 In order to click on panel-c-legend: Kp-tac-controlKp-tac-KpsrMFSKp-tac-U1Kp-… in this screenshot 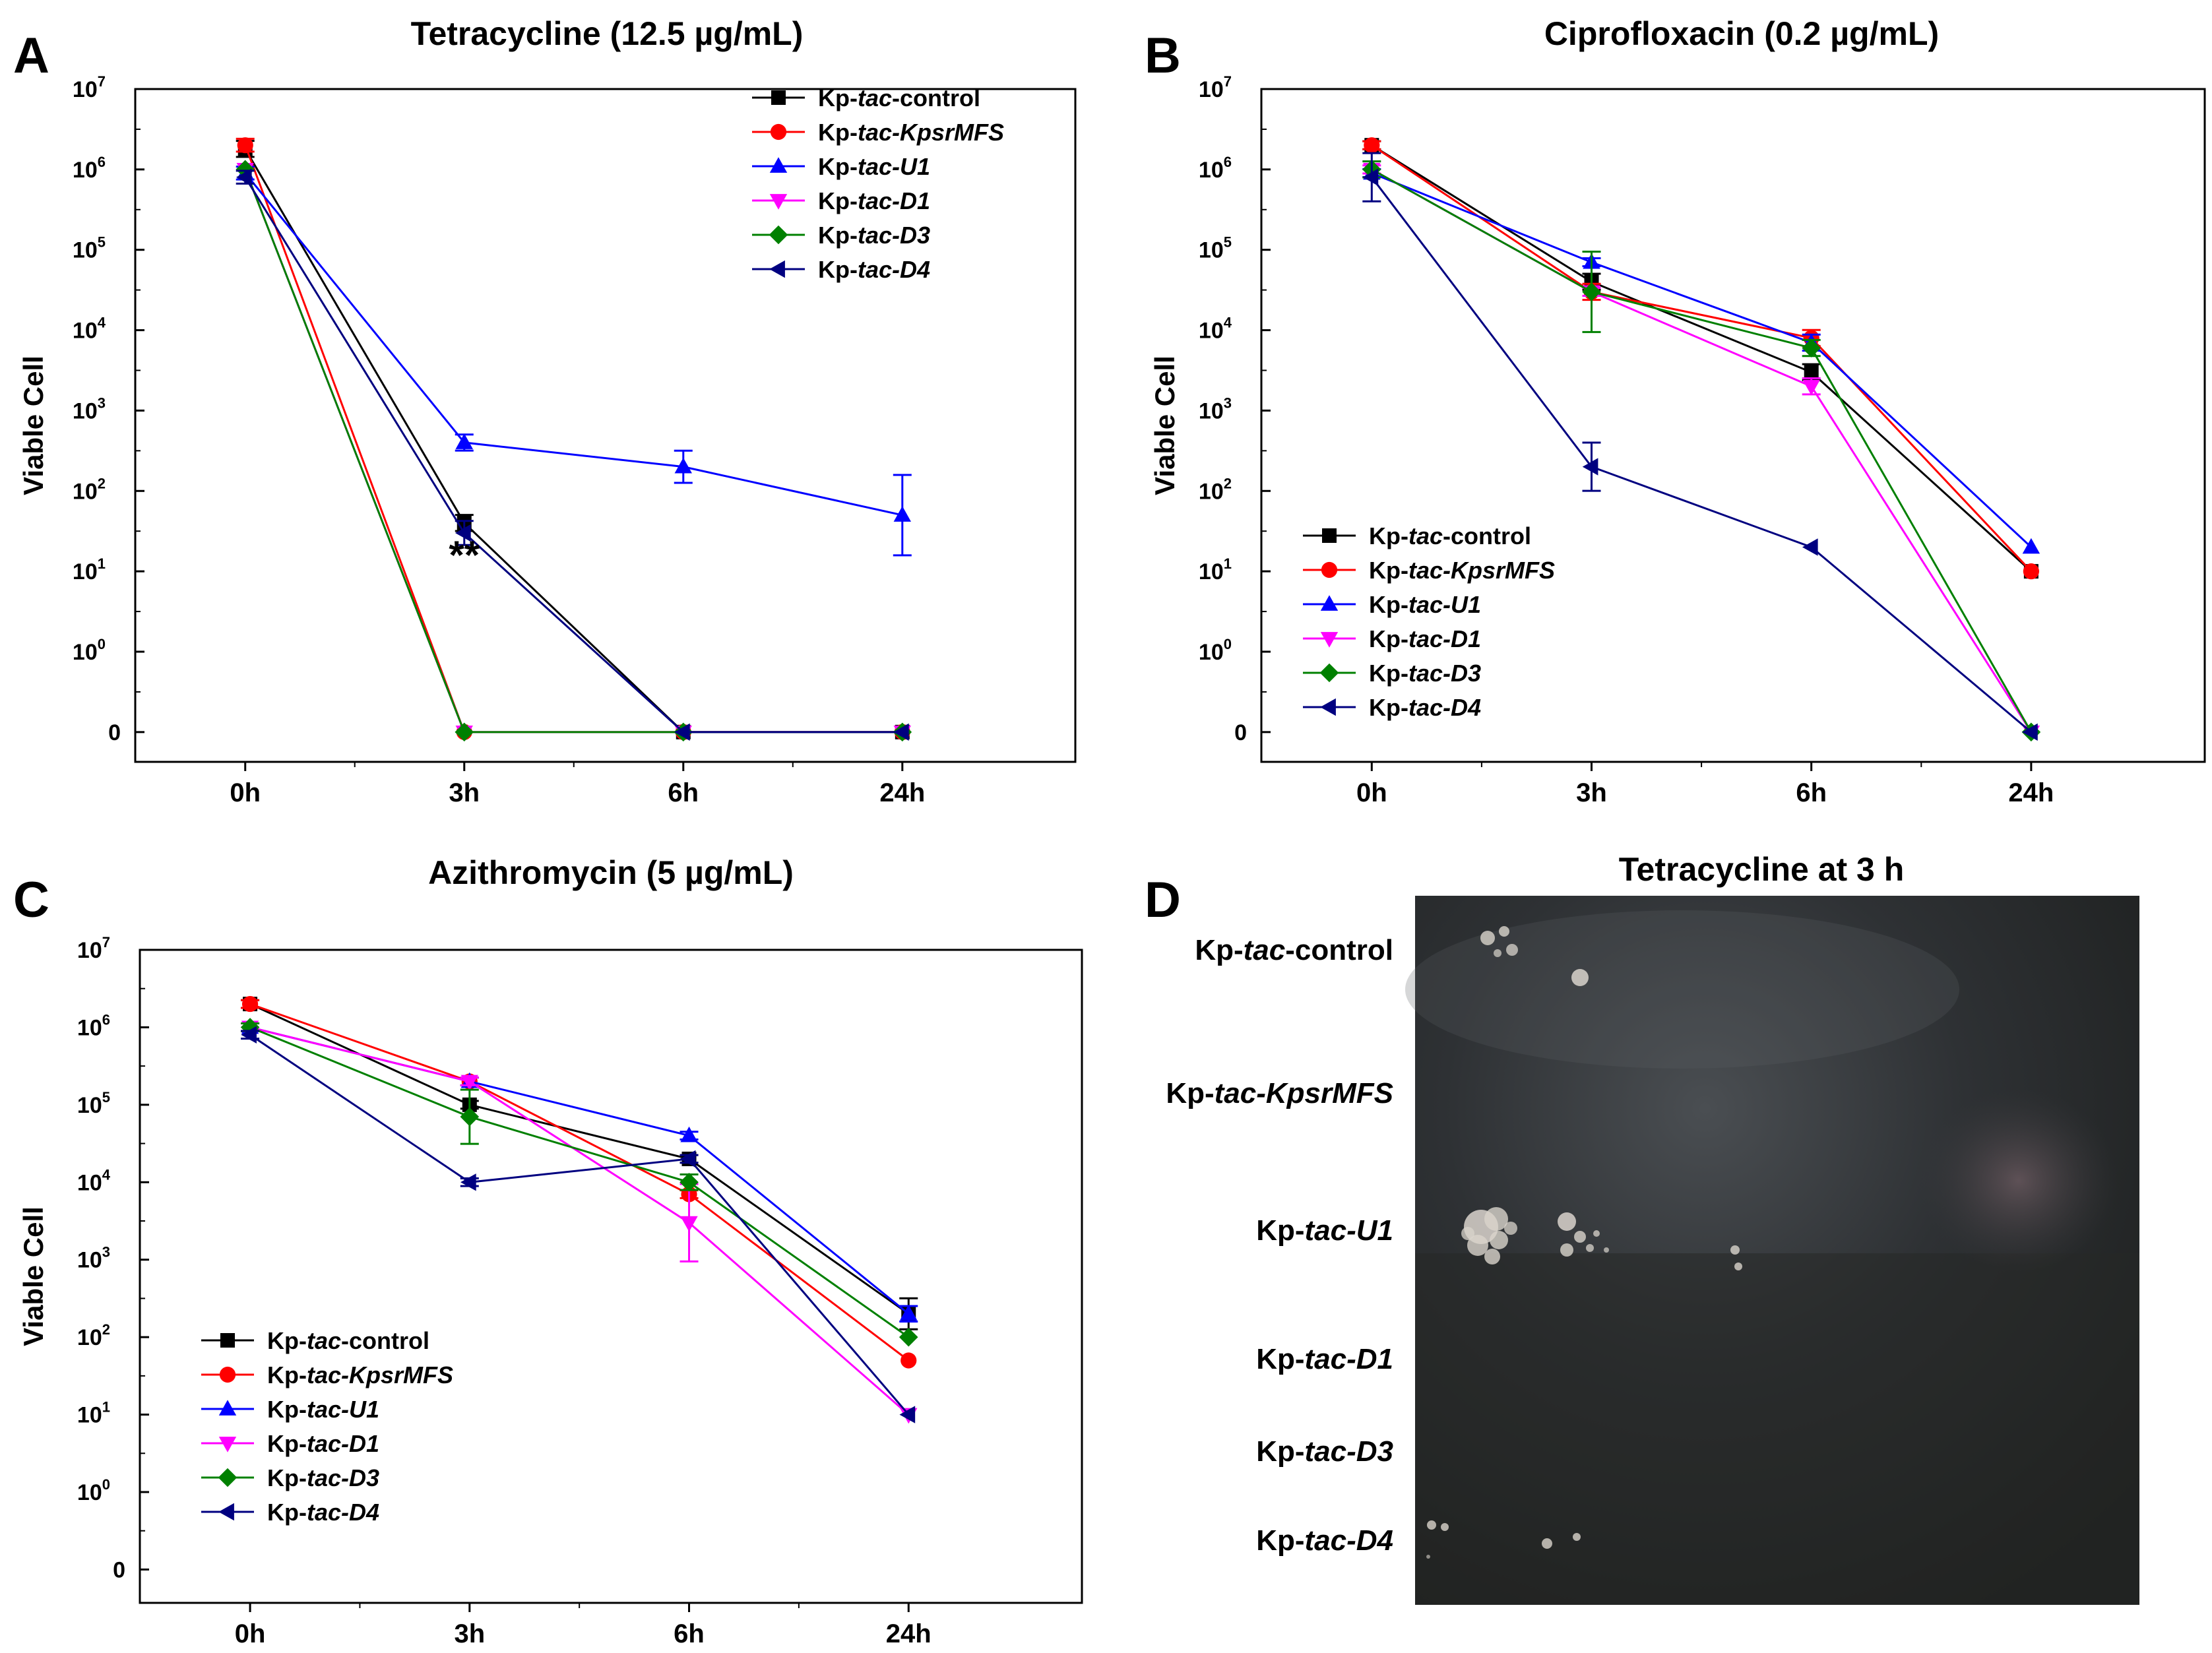, I will do `click(327, 1426)`.